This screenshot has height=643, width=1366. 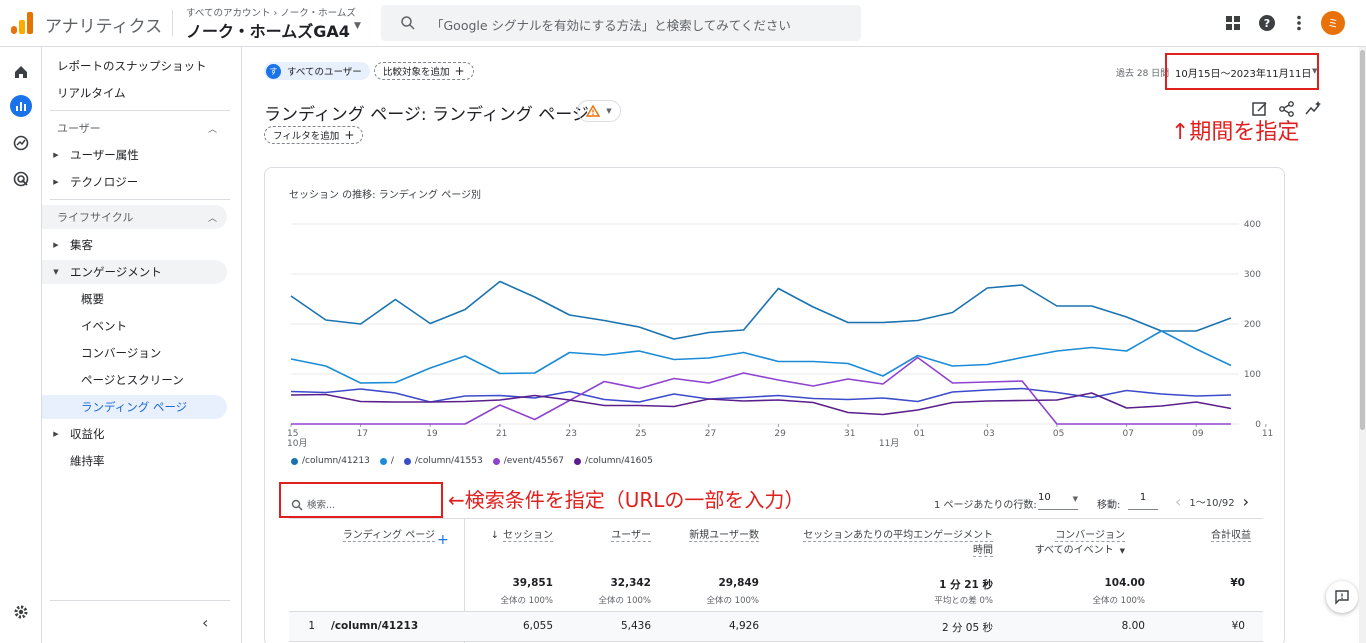 What do you see at coordinates (424, 71) in the screenshot?
I see `add-comparison-button: 比較対象を追加 +` at bounding box center [424, 71].